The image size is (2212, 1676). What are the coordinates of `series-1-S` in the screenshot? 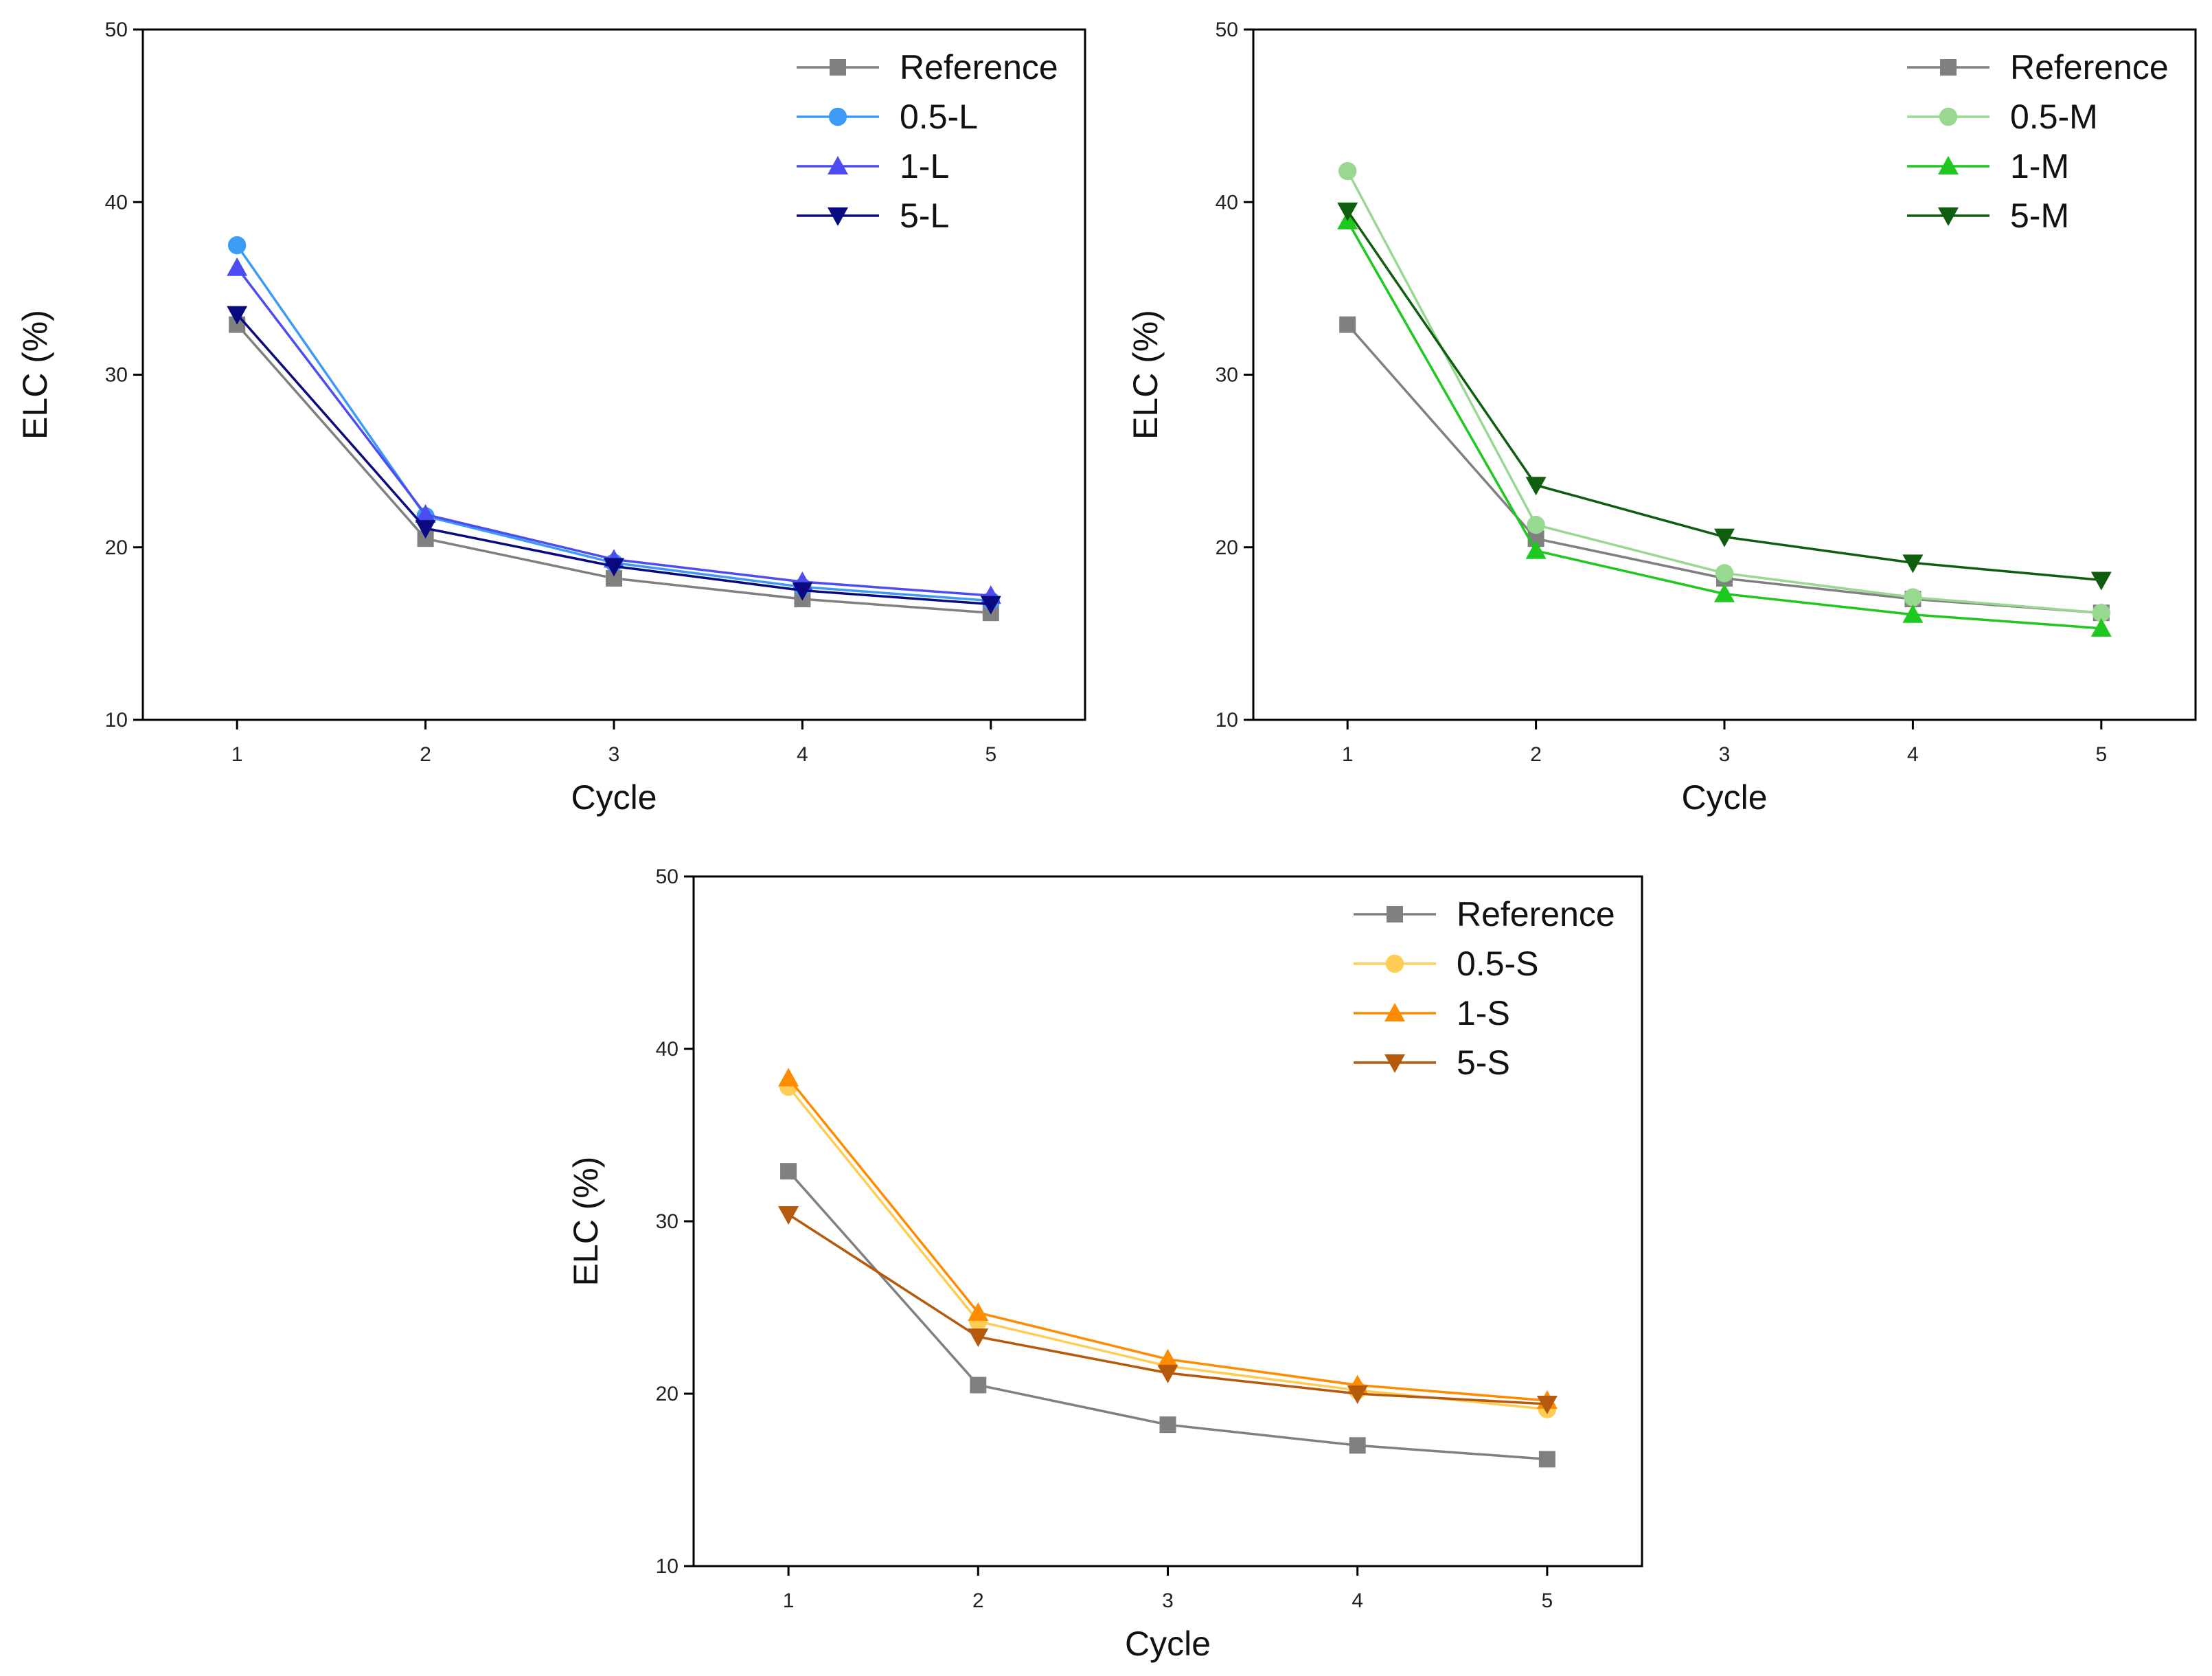 It's located at (1168, 1238).